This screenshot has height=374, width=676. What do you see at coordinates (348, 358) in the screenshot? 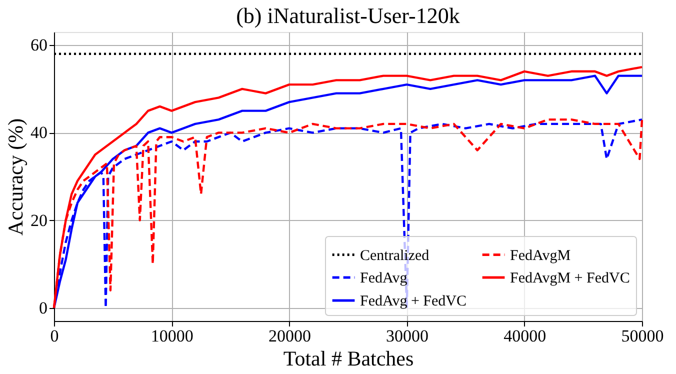
I see `x-axis-title: Total # Batches` at bounding box center [348, 358].